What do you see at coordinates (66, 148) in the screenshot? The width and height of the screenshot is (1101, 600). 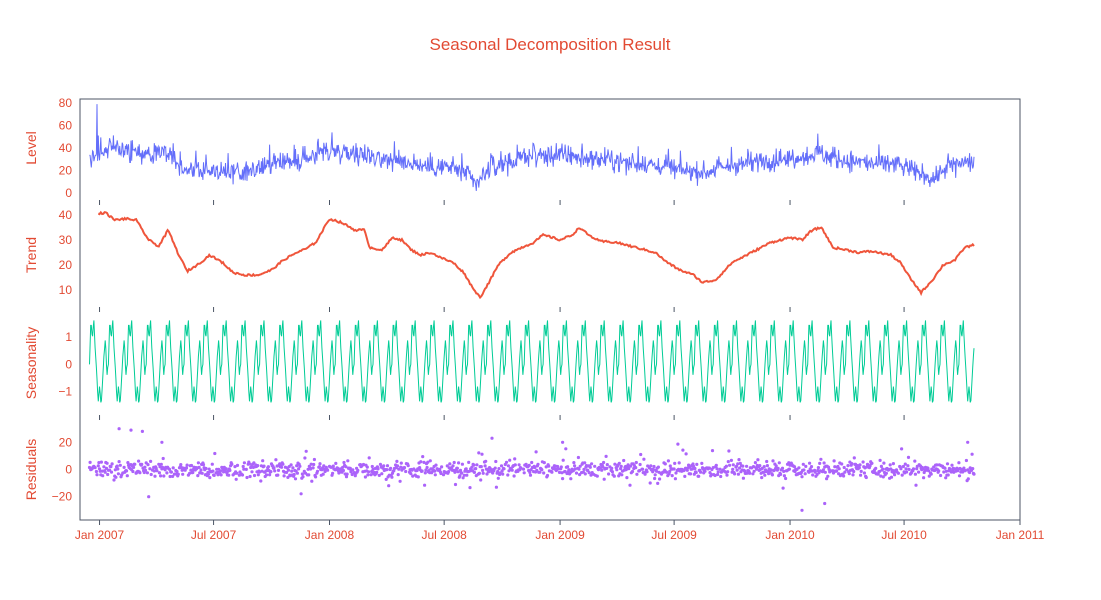 I see `level-ytick-label: 40` at bounding box center [66, 148].